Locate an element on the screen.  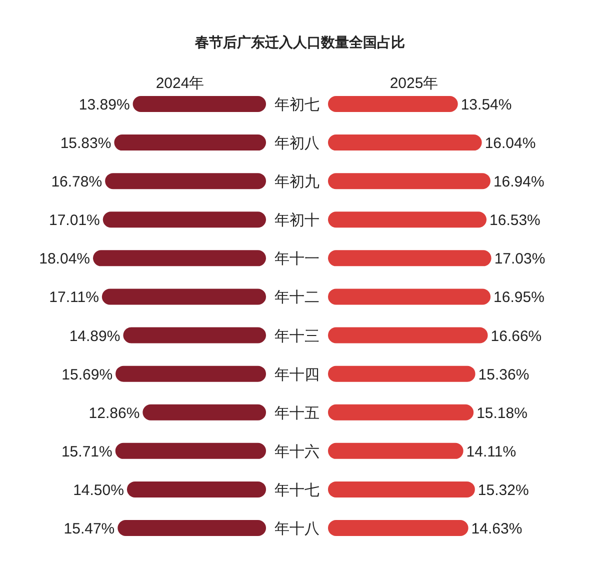
data-label: 16.95% is located at coordinates (519, 297).